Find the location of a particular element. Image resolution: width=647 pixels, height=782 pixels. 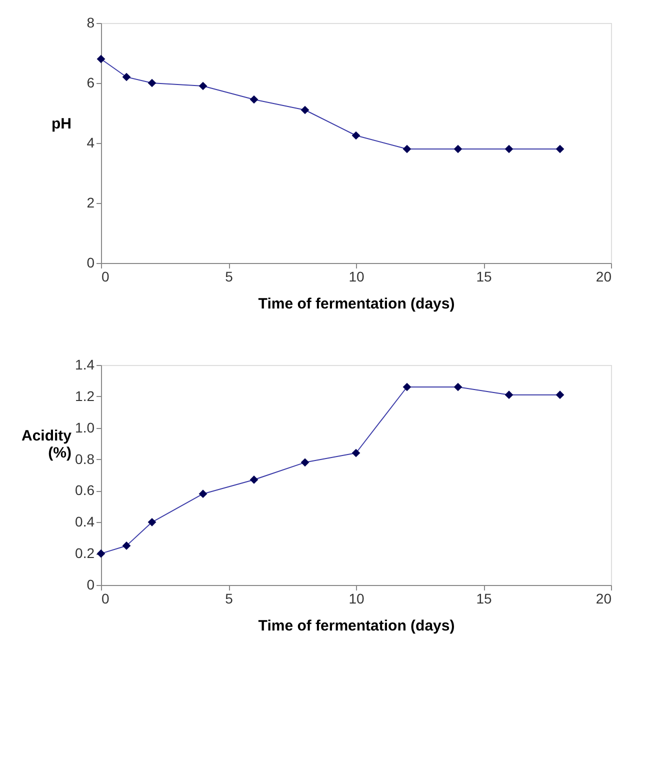

y-axis-title: Acidity (%) is located at coordinates (46, 445).